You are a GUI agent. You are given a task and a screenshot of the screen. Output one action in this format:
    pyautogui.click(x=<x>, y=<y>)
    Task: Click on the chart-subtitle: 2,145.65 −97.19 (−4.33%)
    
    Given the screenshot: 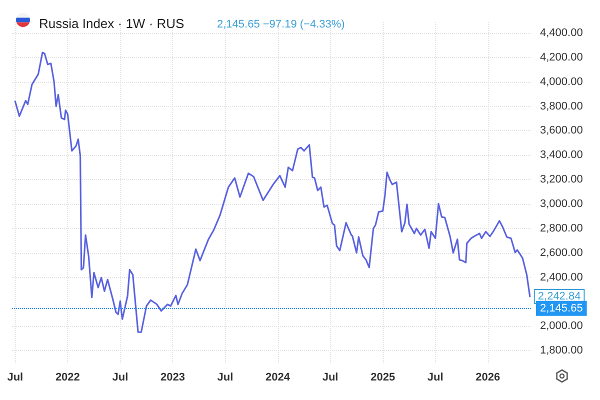 What is the action you would take?
    pyautogui.click(x=281, y=24)
    